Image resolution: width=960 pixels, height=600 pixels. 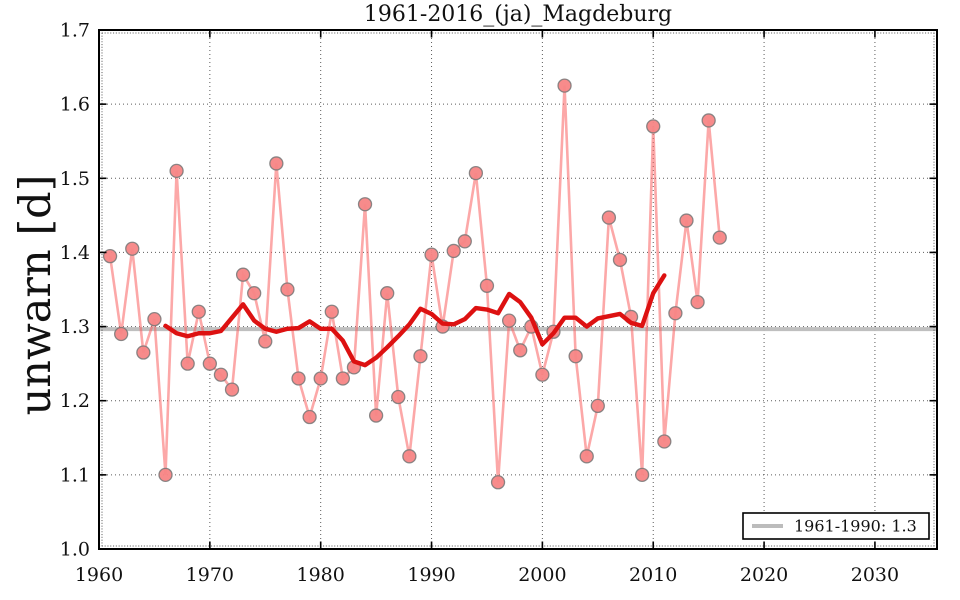 What do you see at coordinates (542, 575) in the screenshot?
I see `x-tick-label: 2000` at bounding box center [542, 575].